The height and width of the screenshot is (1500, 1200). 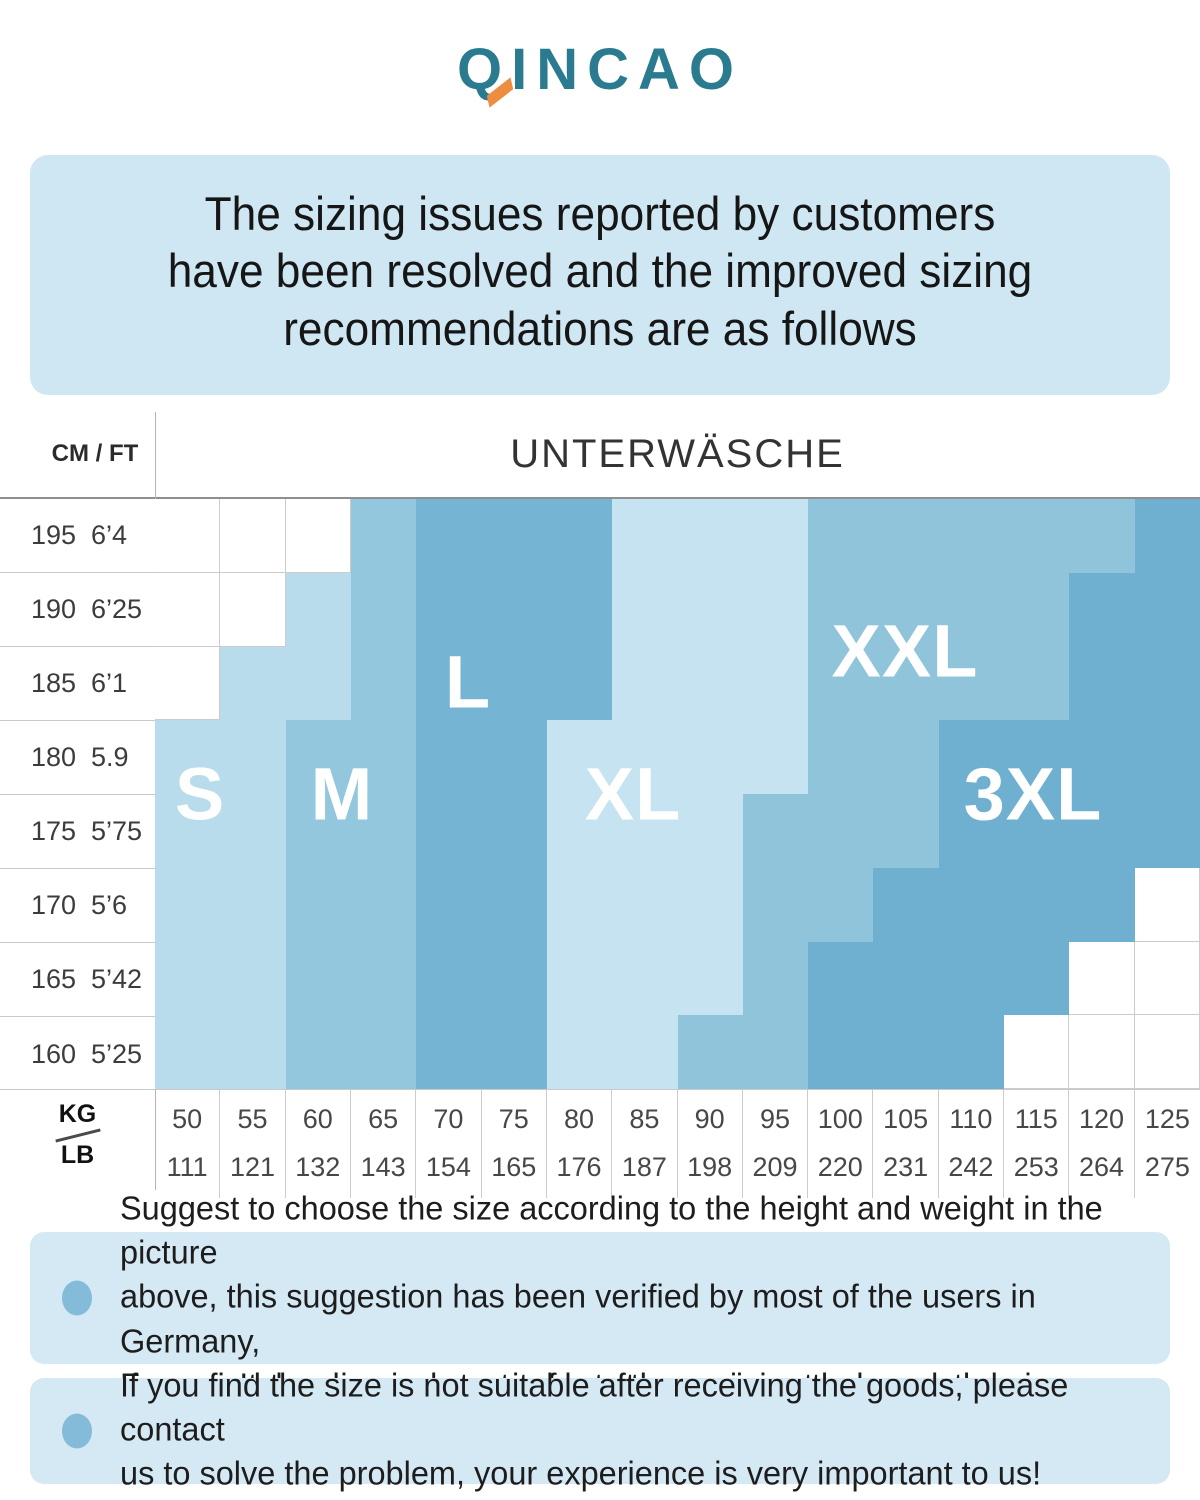 I want to click on weight-column-70: 70 154, so click(x=449, y=1144).